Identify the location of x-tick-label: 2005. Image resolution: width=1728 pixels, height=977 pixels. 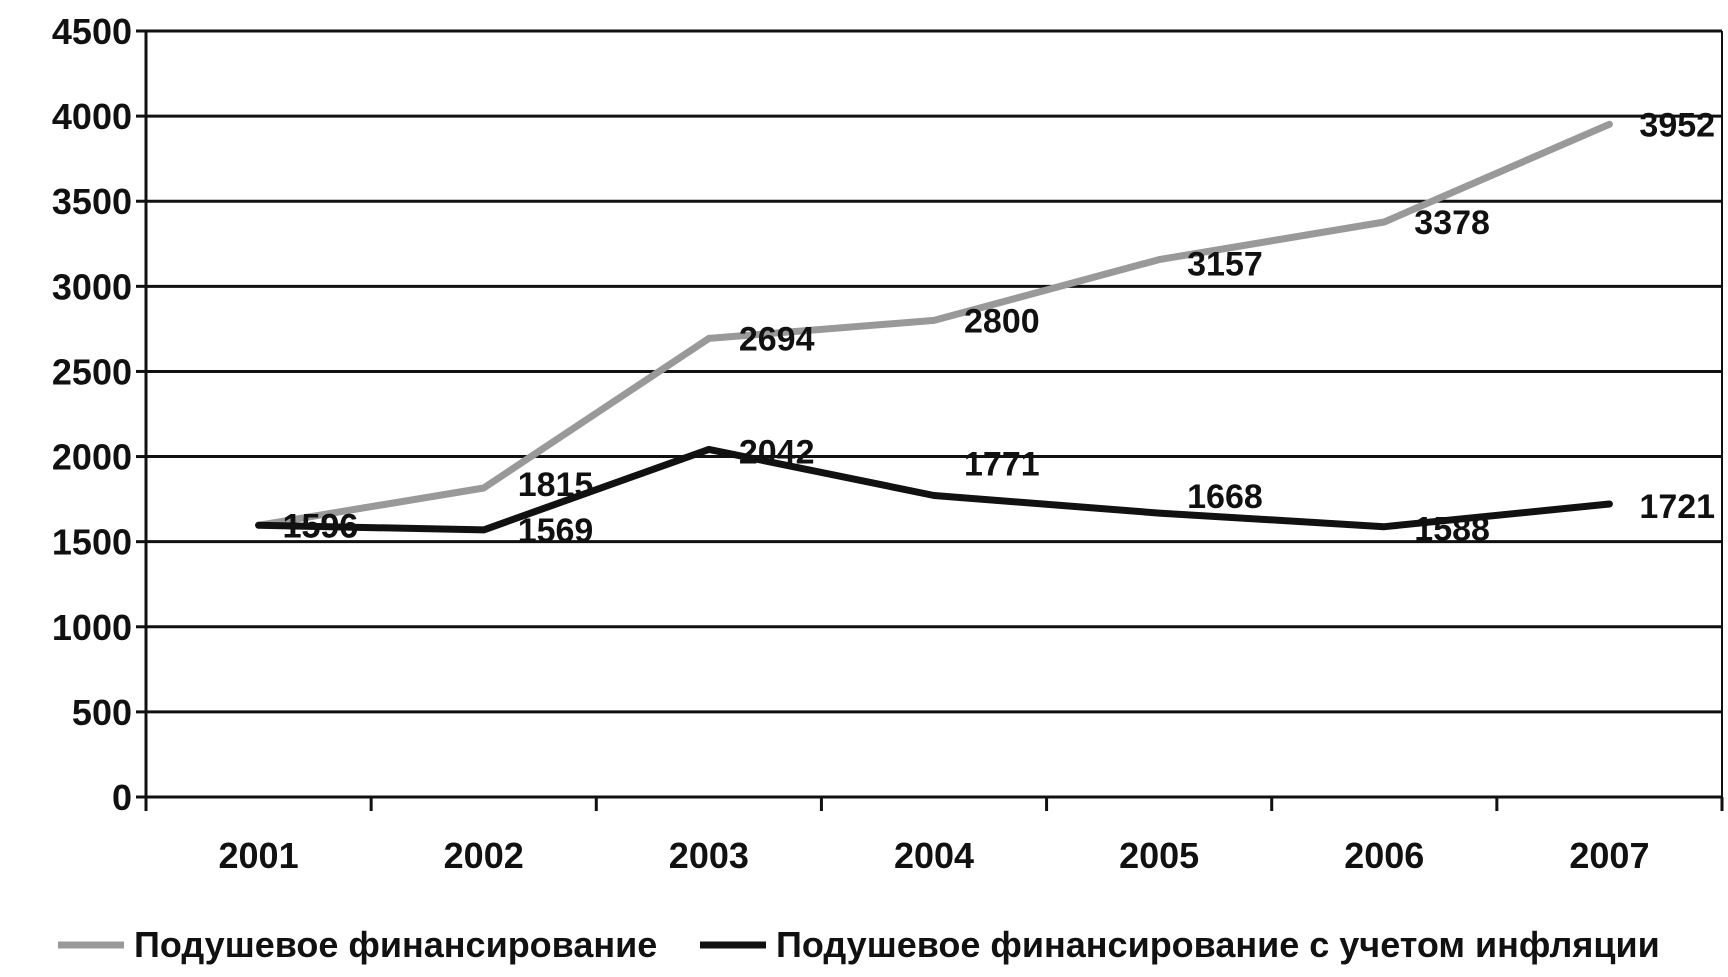
(1159, 855).